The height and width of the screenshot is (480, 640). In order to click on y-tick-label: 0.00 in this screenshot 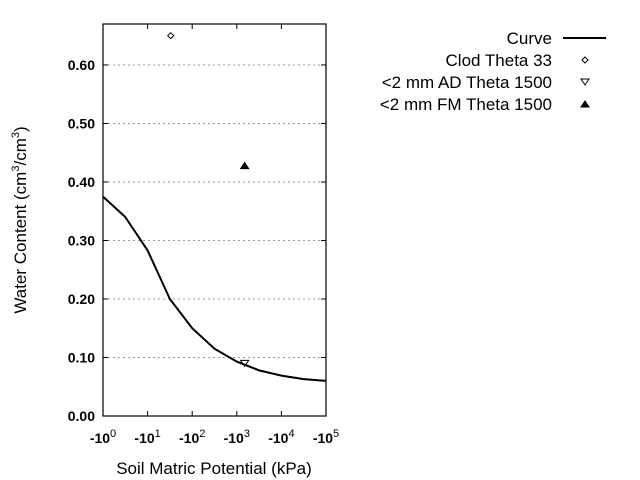, I will do `click(81, 416)`.